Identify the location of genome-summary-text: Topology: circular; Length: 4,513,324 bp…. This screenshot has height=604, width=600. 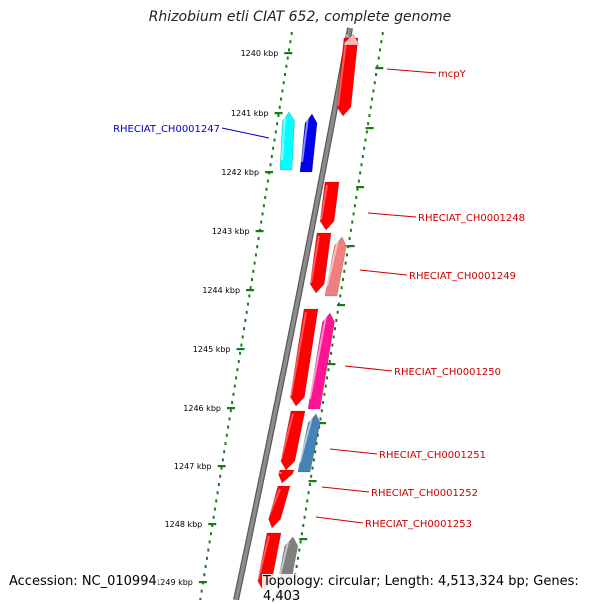
(431, 589).